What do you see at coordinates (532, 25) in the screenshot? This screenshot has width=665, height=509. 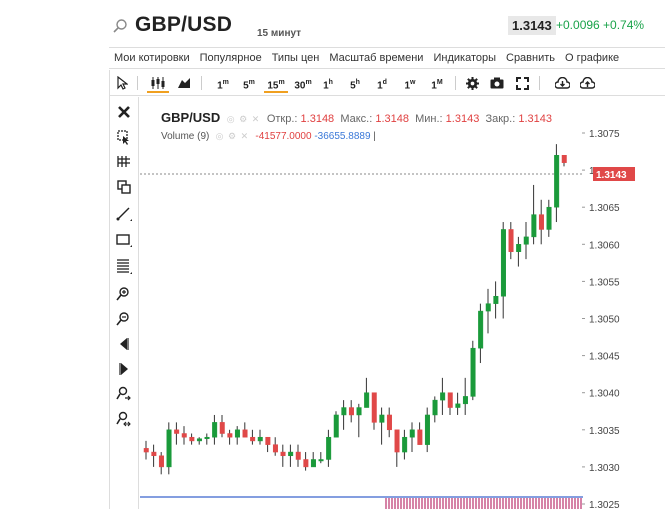 I see `quote-price: 1.3143` at bounding box center [532, 25].